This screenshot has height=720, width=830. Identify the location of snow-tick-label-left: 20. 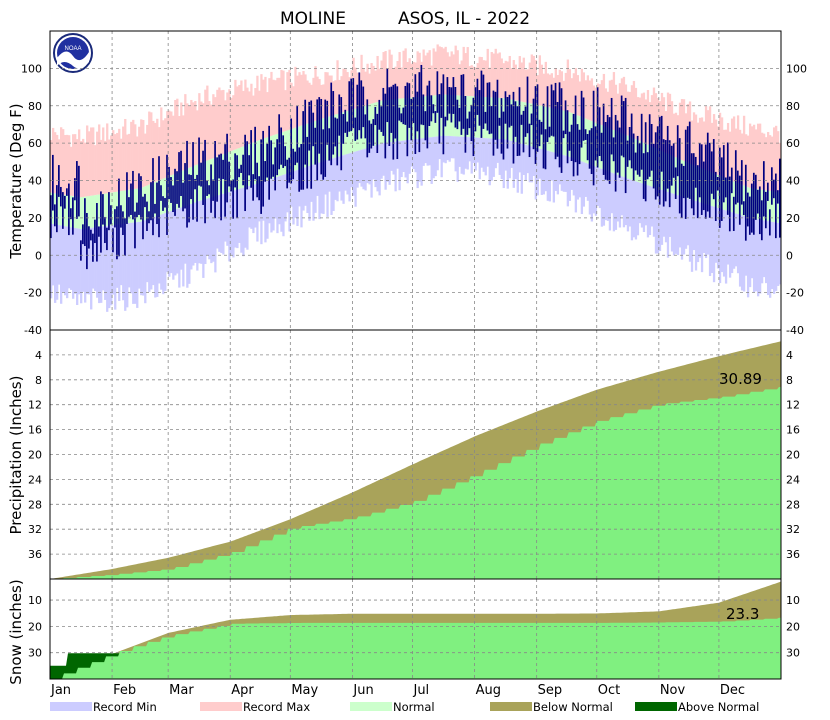
(35, 626).